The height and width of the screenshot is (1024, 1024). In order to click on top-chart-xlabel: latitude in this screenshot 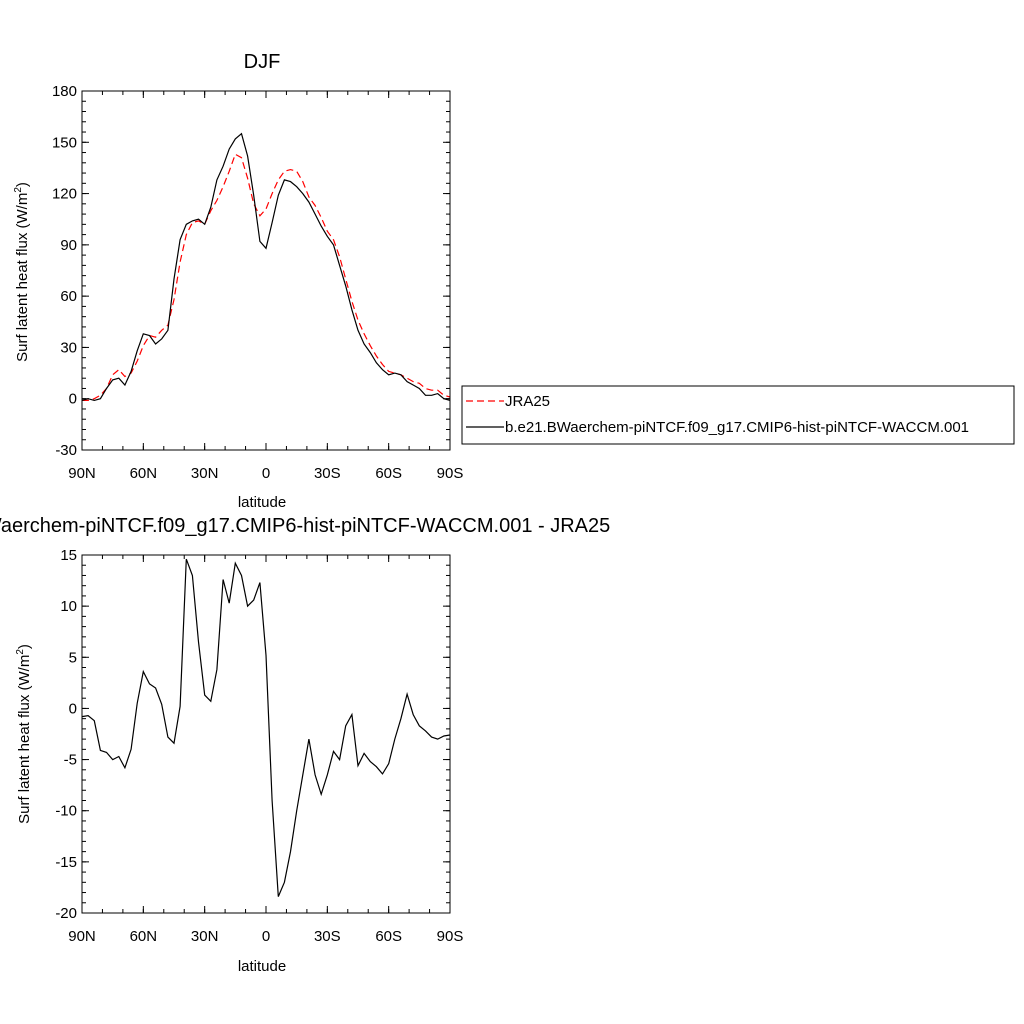, I will do `click(262, 502)`.